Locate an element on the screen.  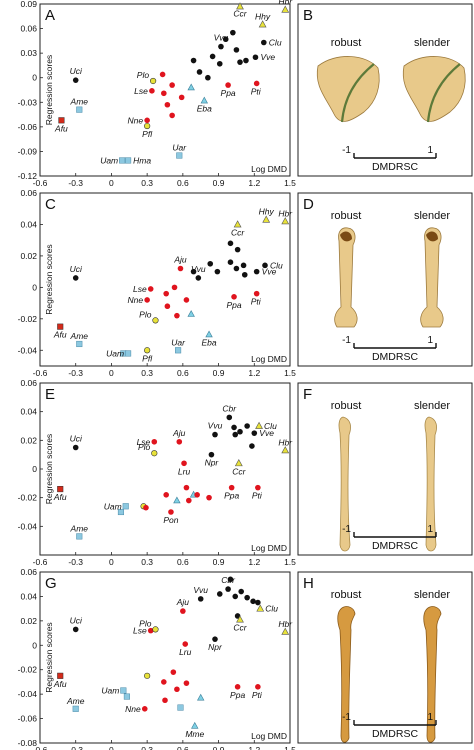
dmdrsc-min-label: -1 is located at coordinates (346, 717).